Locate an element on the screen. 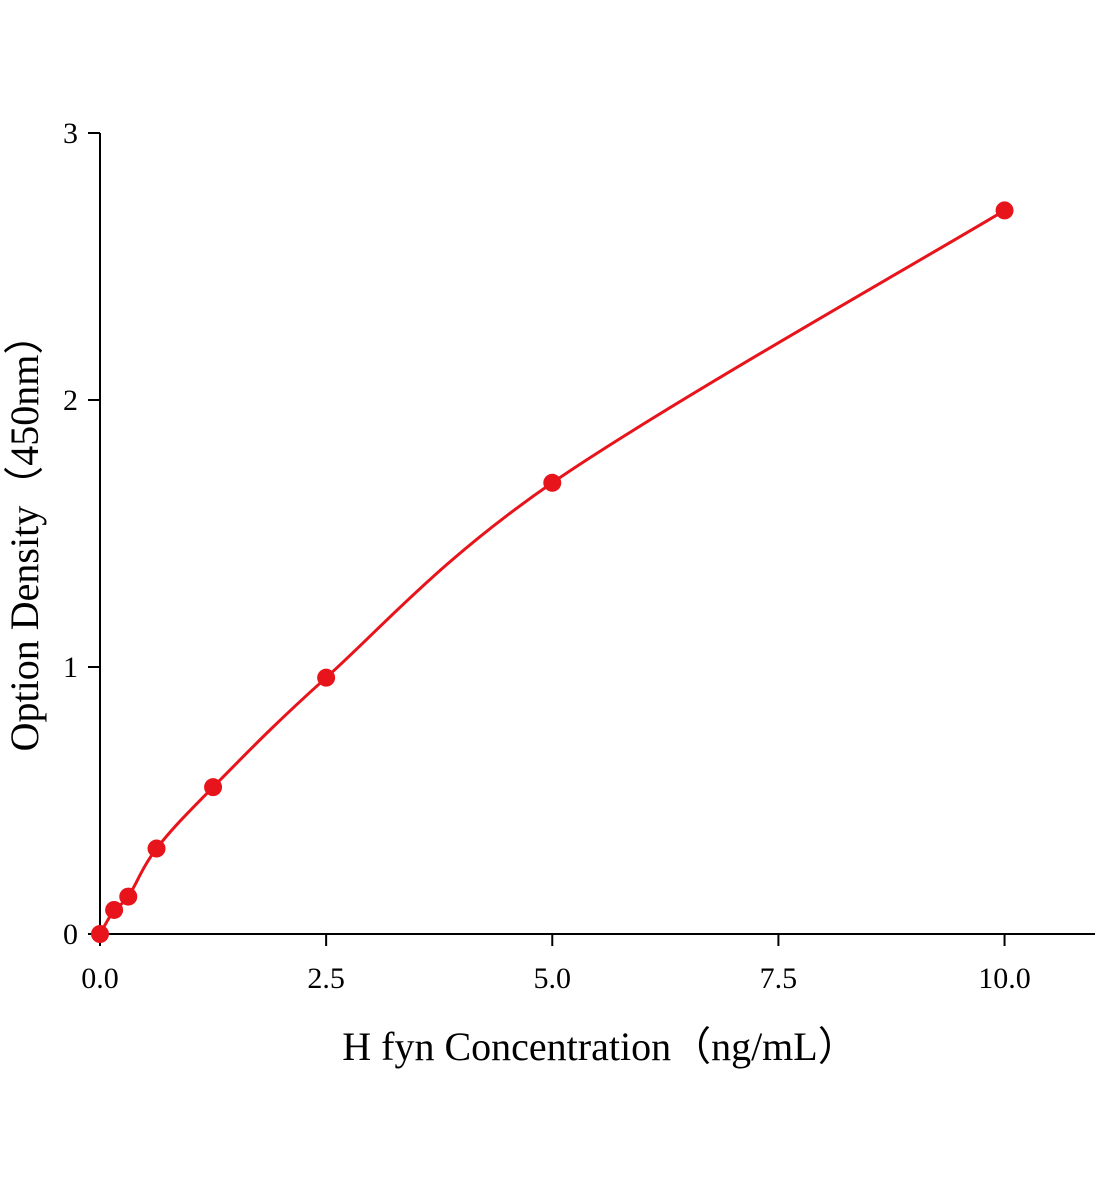  x-tick-label: 0.0 is located at coordinates (100, 978).